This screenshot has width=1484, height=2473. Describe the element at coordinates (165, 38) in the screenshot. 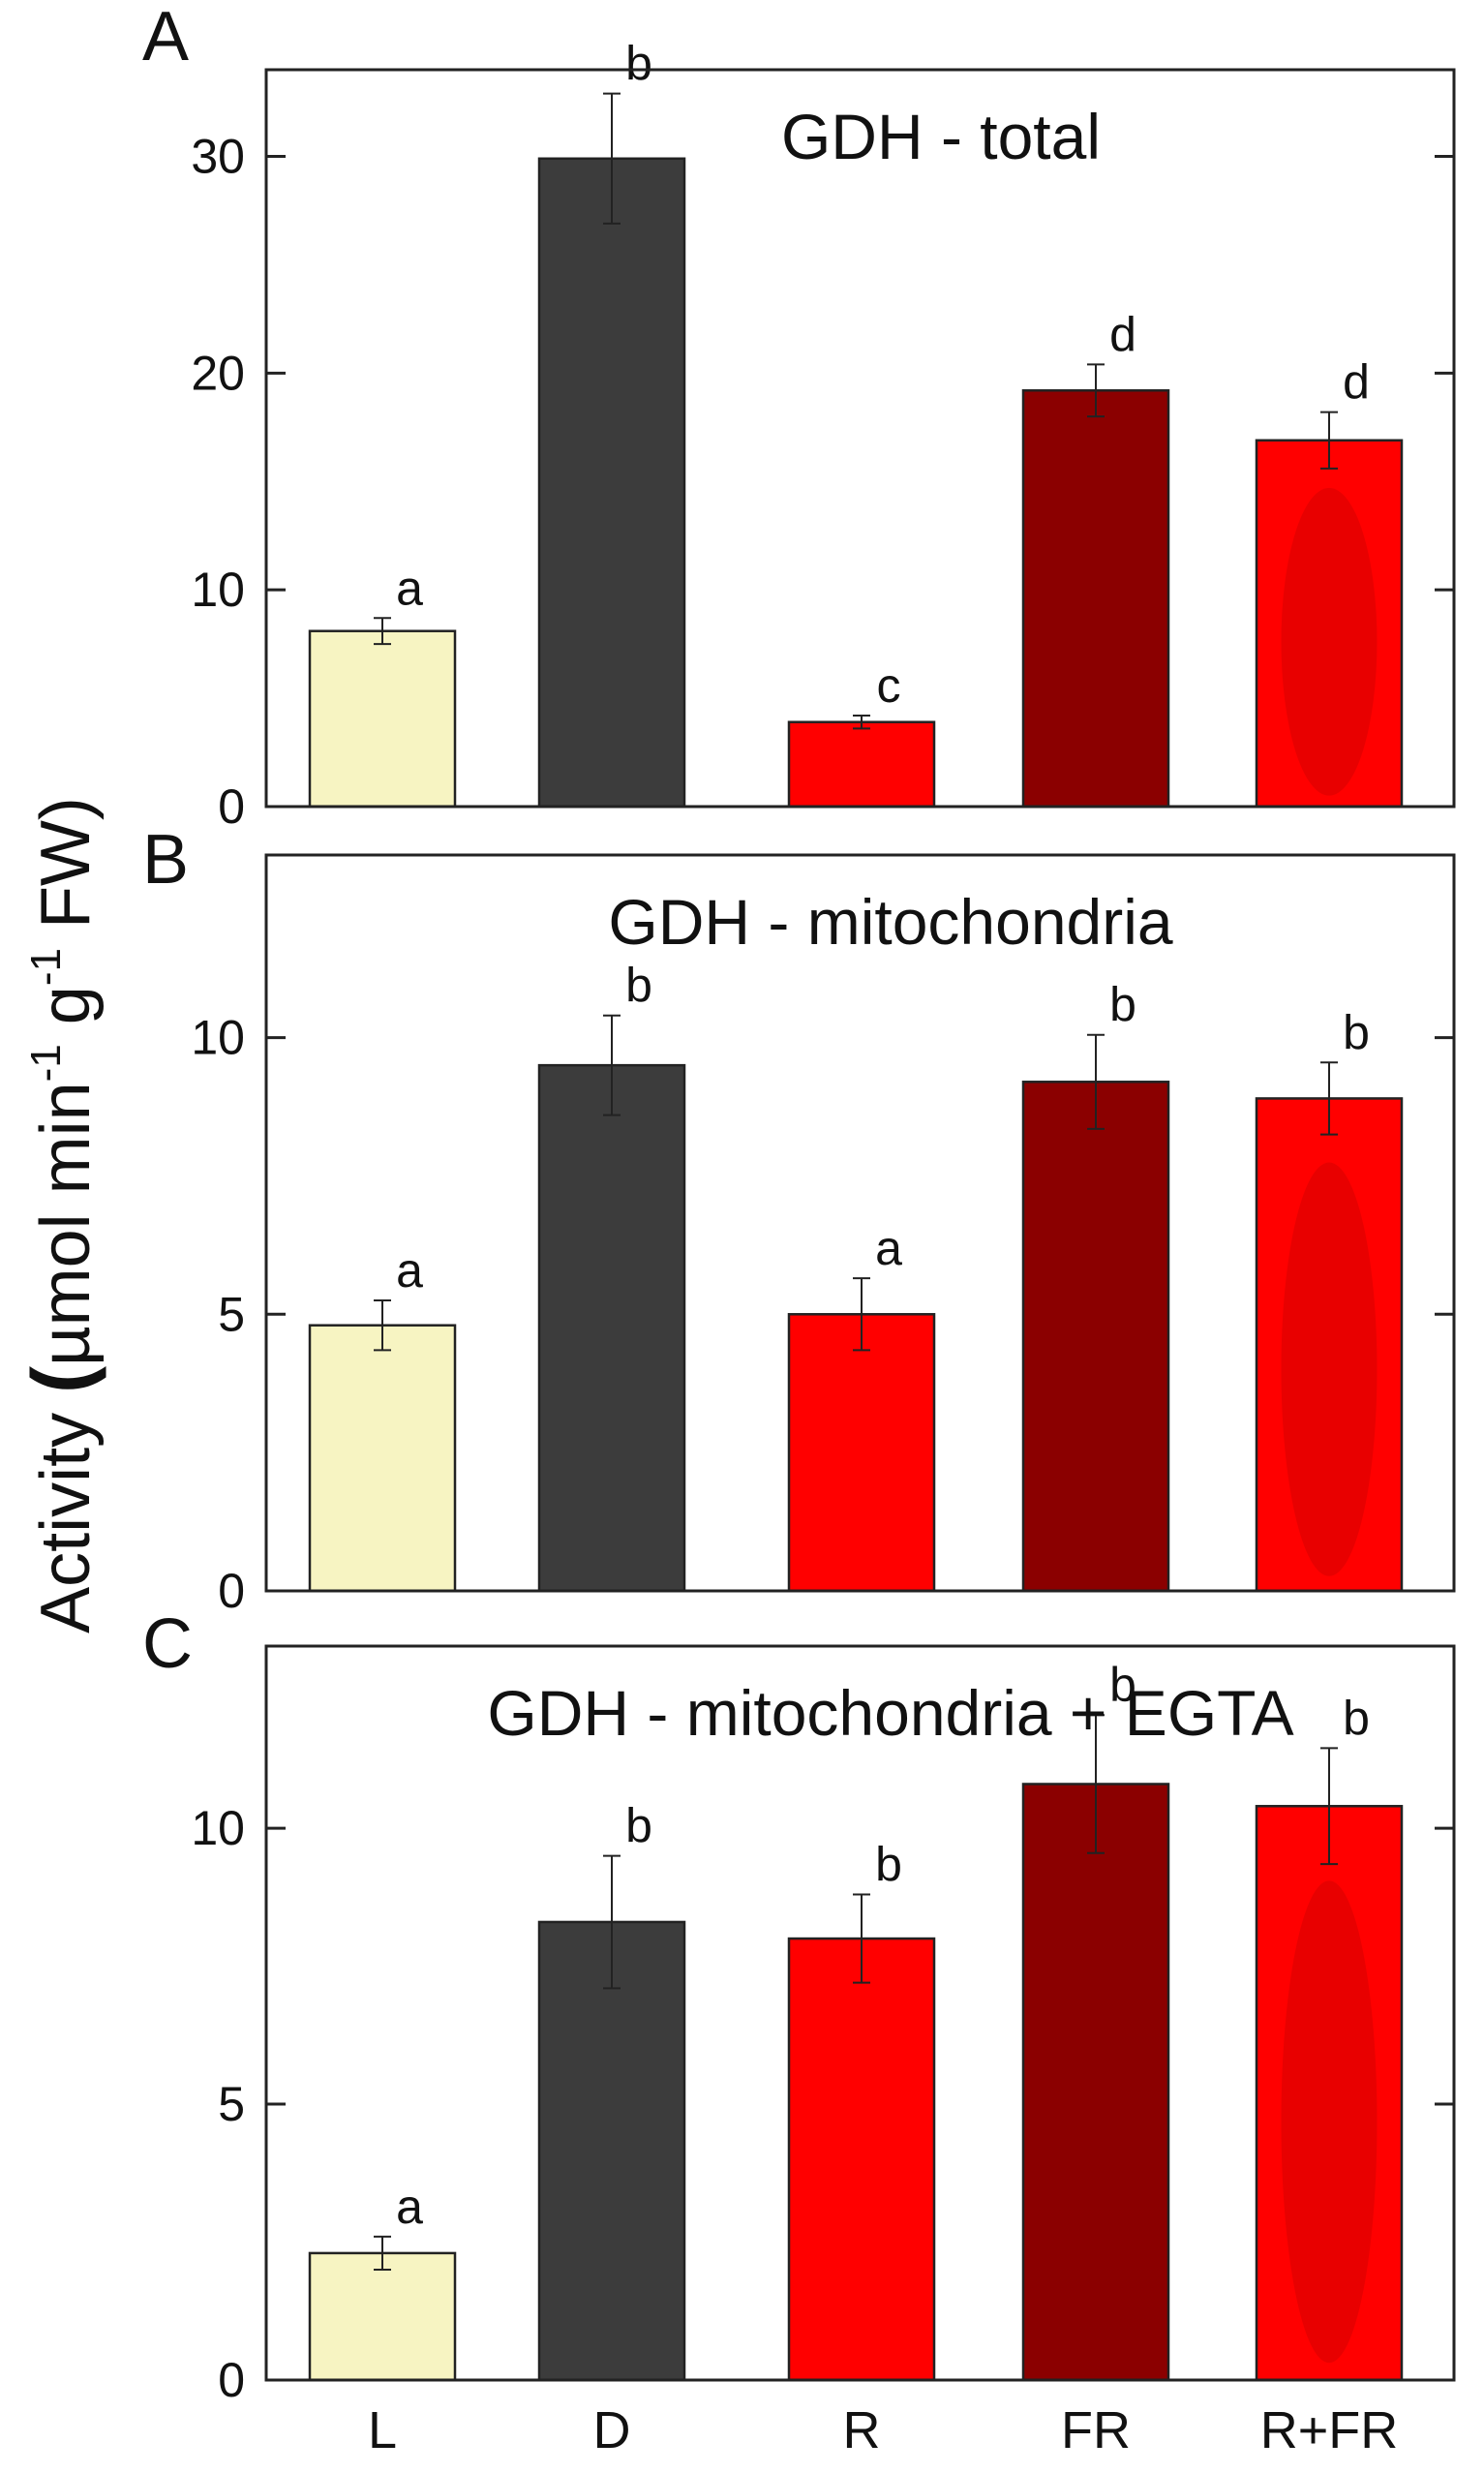

I see `panel-label: A` at that location.